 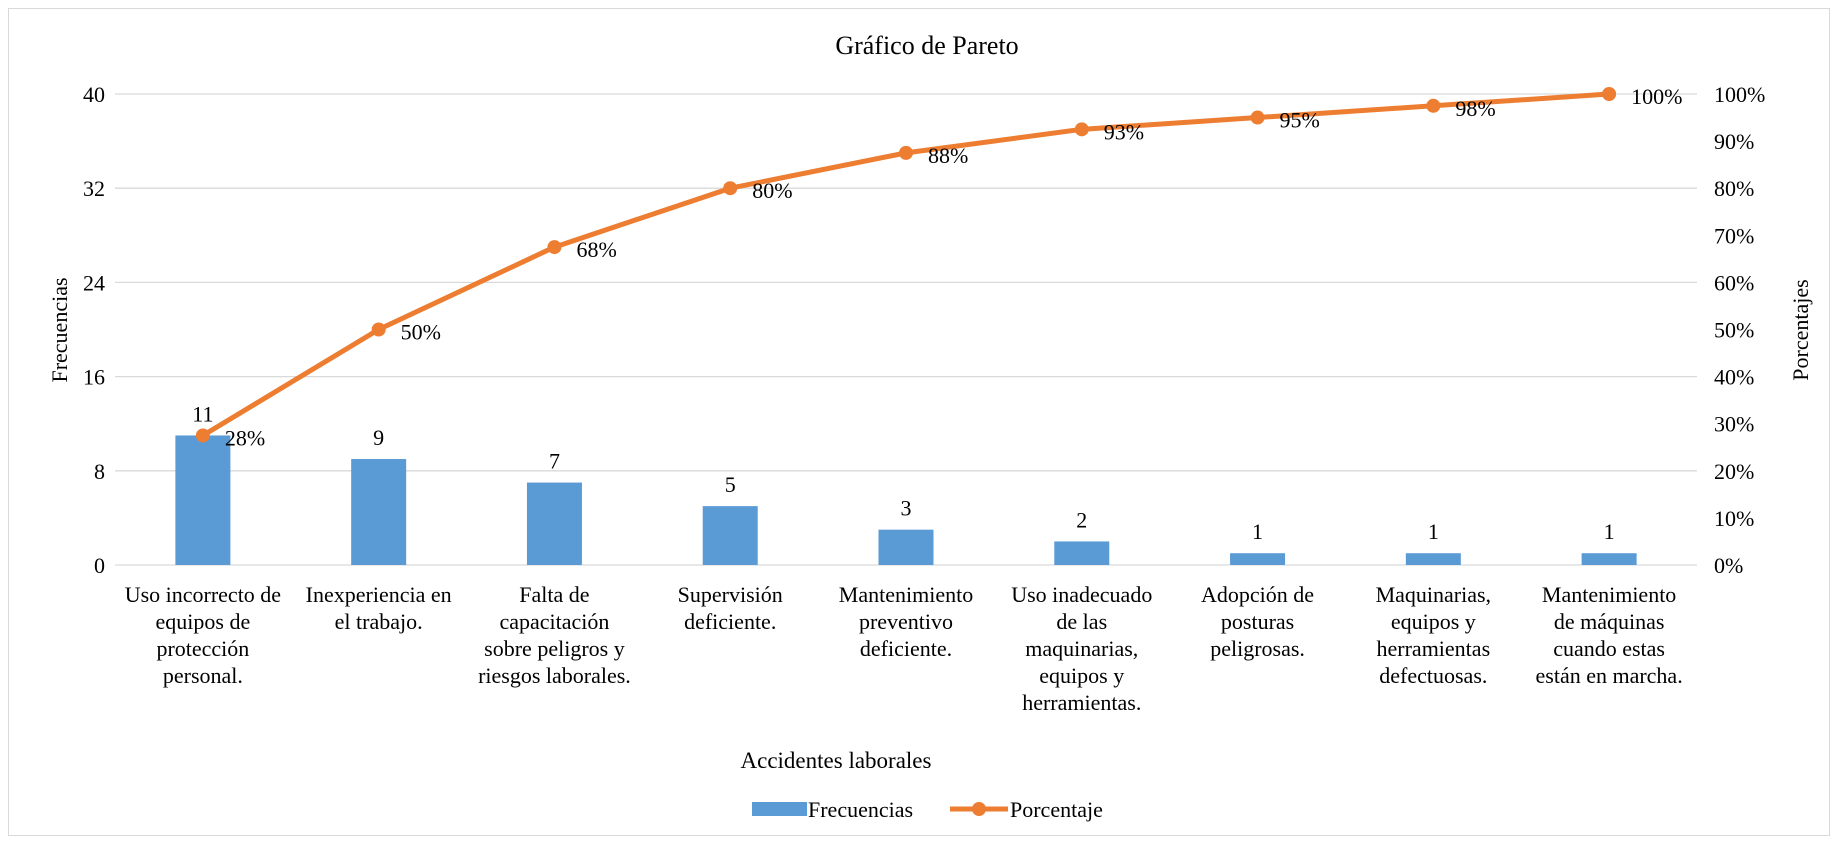 I want to click on x-axis-label: Accidentes laborales, so click(x=836, y=760).